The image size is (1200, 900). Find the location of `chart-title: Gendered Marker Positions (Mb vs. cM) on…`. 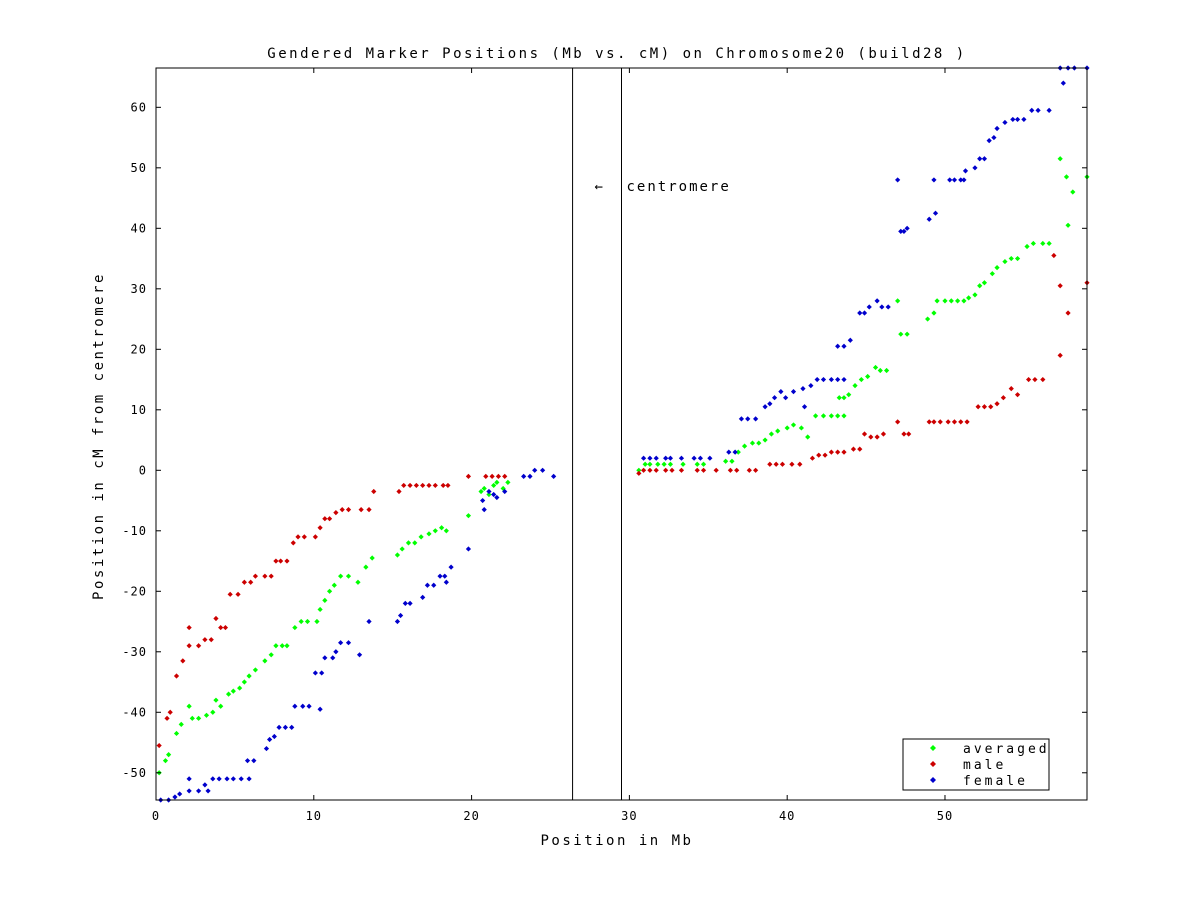

chart-title: Gendered Marker Positions (Mb vs. cM) on… is located at coordinates (616, 54).